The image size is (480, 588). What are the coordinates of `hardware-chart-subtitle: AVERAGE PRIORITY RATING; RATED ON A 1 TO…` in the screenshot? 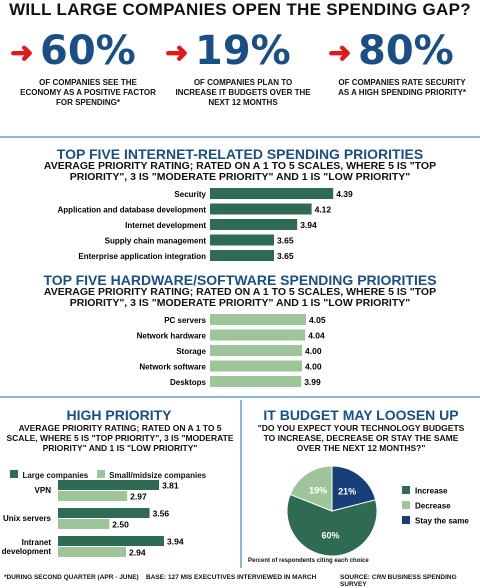 It's located at (240, 297).